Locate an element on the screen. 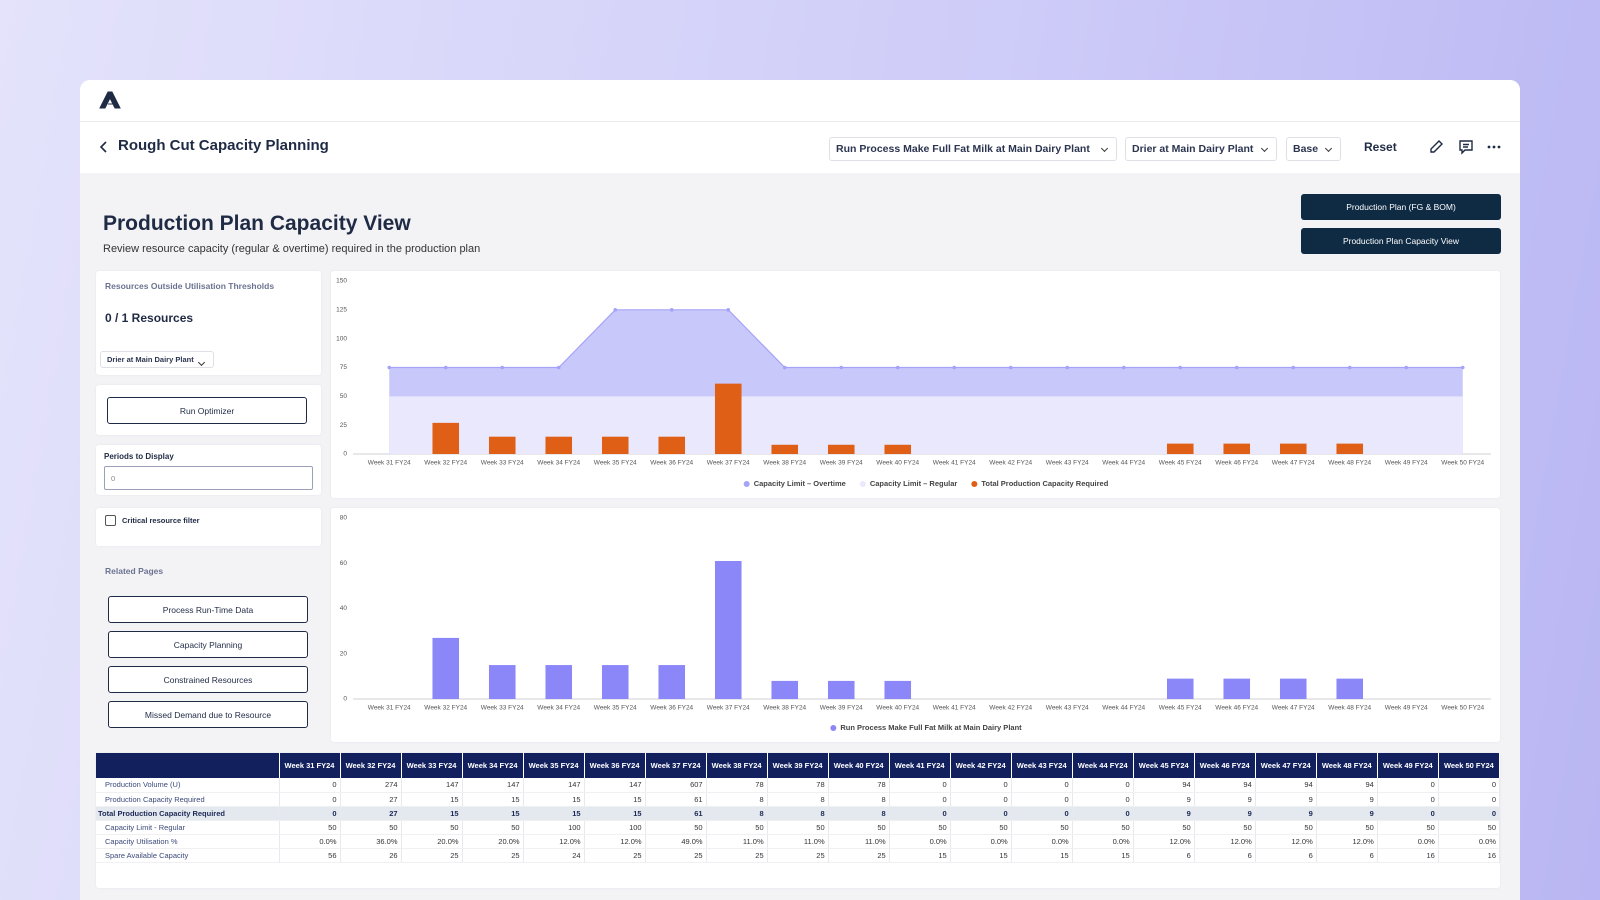 The width and height of the screenshot is (1600, 900). threshold-link: Resources Outside Utilisation Thresholds is located at coordinates (190, 286).